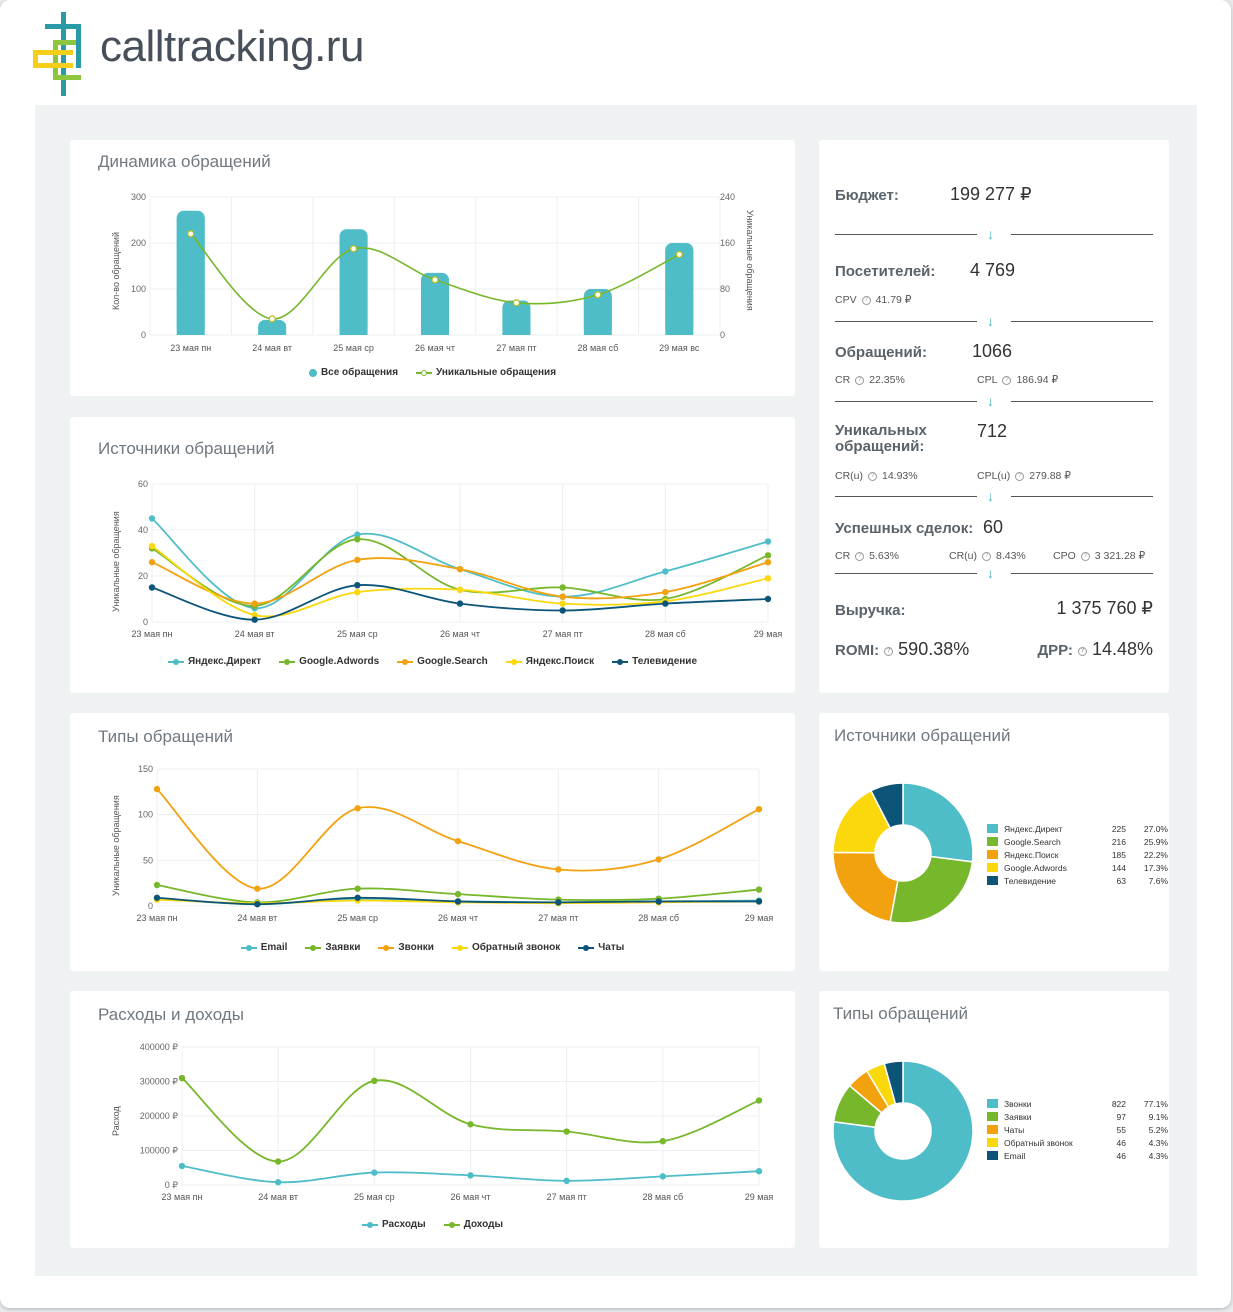 The image size is (1233, 1312). Describe the element at coordinates (1077, 841) in the screenshot. I see `pie-legend-row: Google.Search 216 25.9%` at that location.